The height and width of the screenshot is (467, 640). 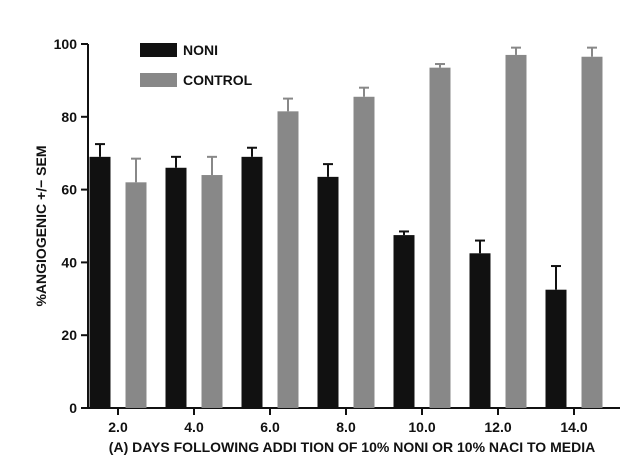 I want to click on x-tick-label: 8.0, so click(x=346, y=427).